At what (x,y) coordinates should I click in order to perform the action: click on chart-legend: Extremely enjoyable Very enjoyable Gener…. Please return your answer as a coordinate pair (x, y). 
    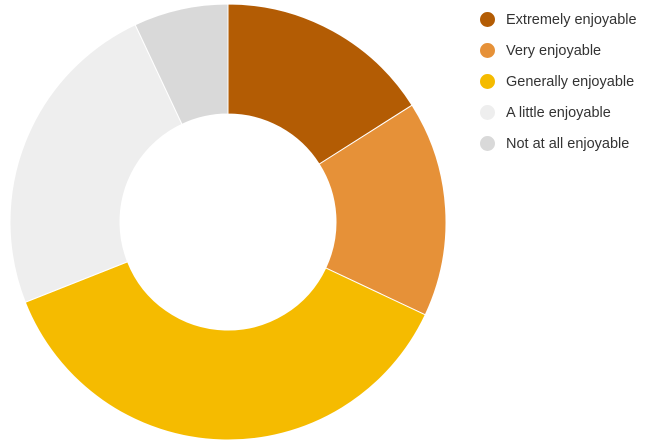
    Looking at the image, I should click on (558, 81).